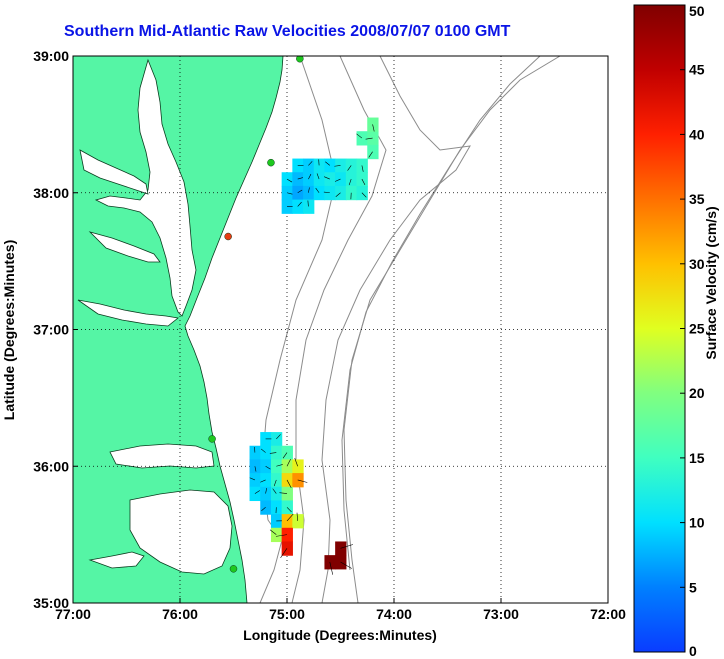  What do you see at coordinates (697, 523) in the screenshot?
I see `colorbar-tick-label: 10` at bounding box center [697, 523].